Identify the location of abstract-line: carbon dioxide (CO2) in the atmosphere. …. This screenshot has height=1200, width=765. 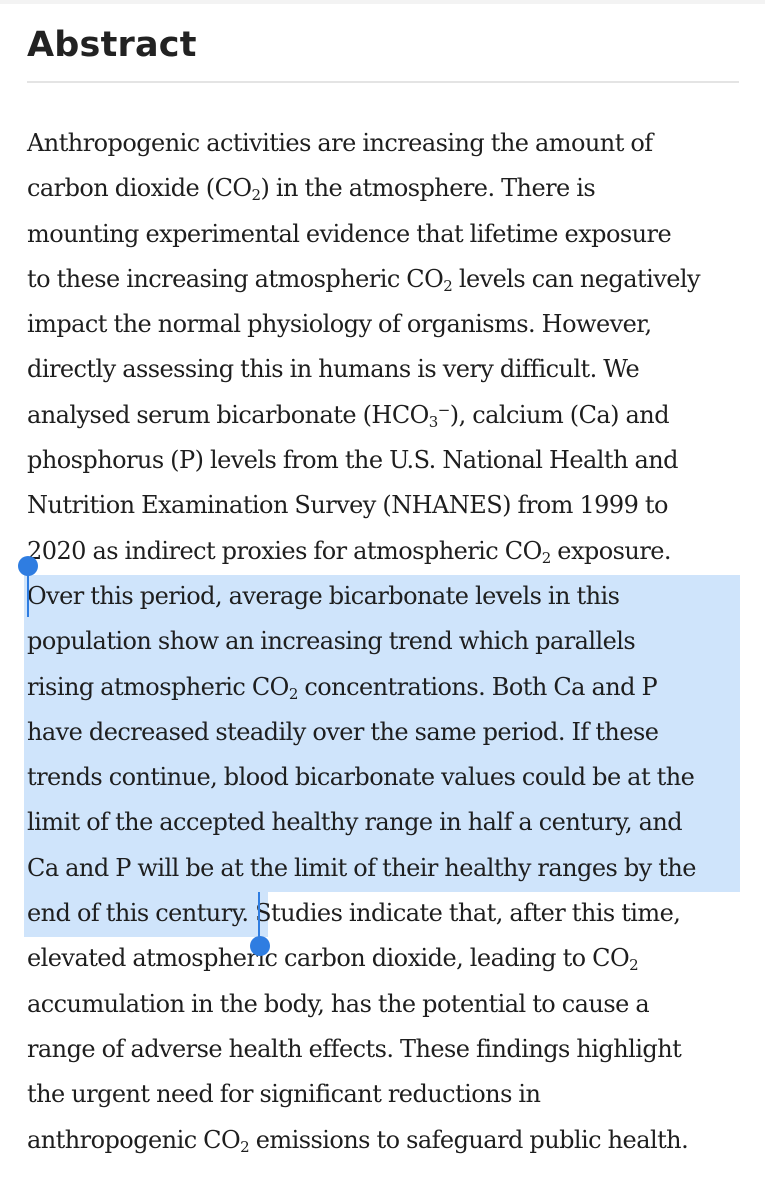
(311, 189).